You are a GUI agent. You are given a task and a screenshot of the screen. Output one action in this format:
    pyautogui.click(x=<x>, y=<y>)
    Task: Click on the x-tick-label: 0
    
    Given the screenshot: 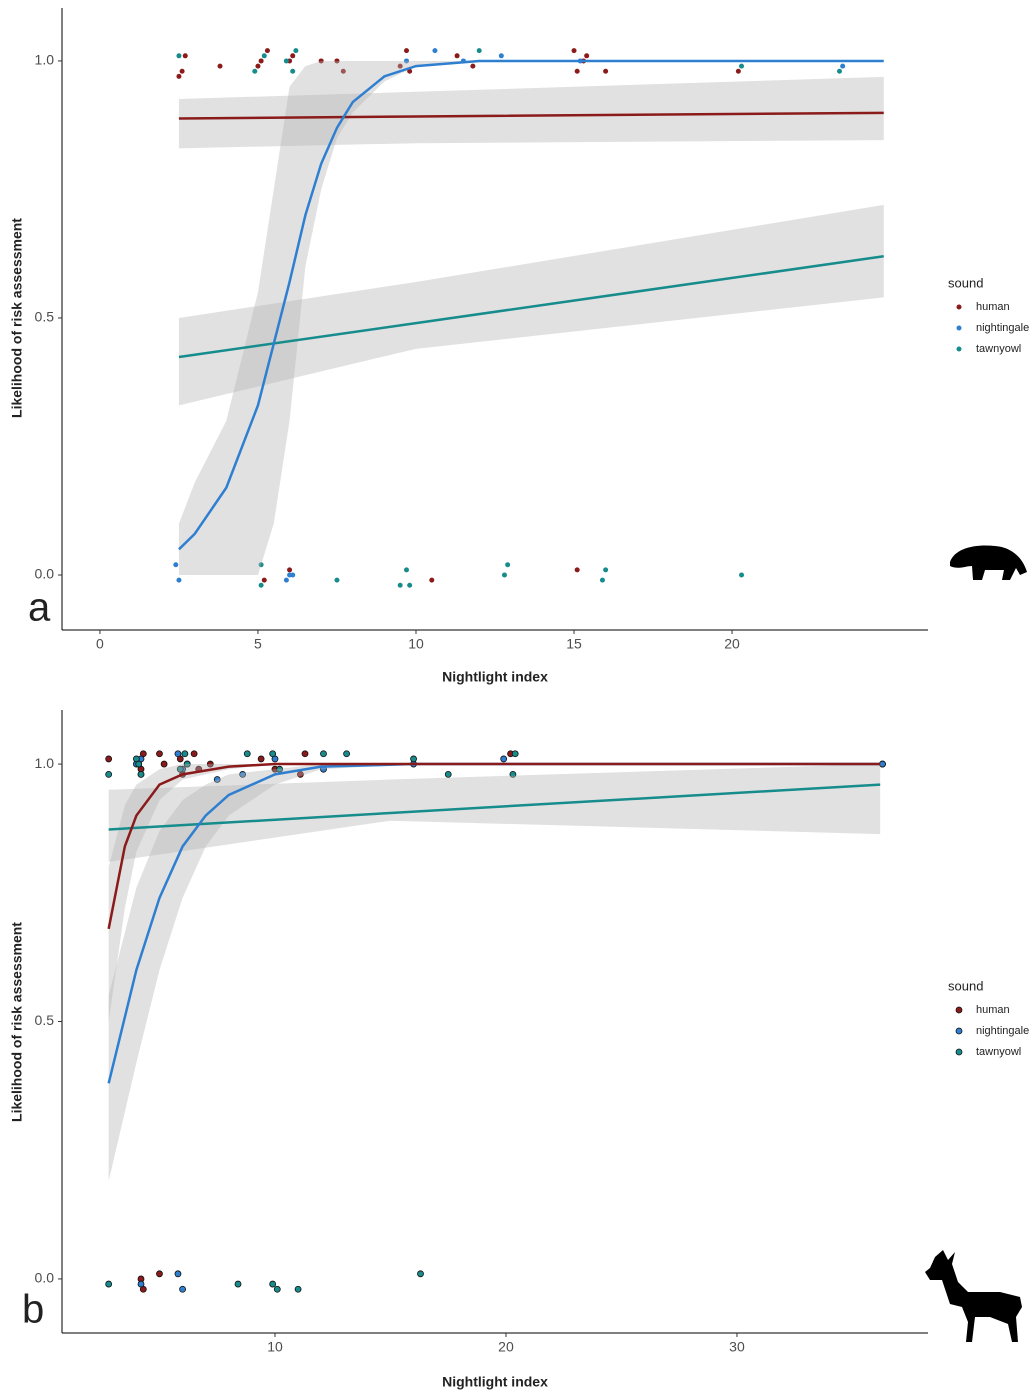 What is the action you would take?
    pyautogui.click(x=100, y=644)
    